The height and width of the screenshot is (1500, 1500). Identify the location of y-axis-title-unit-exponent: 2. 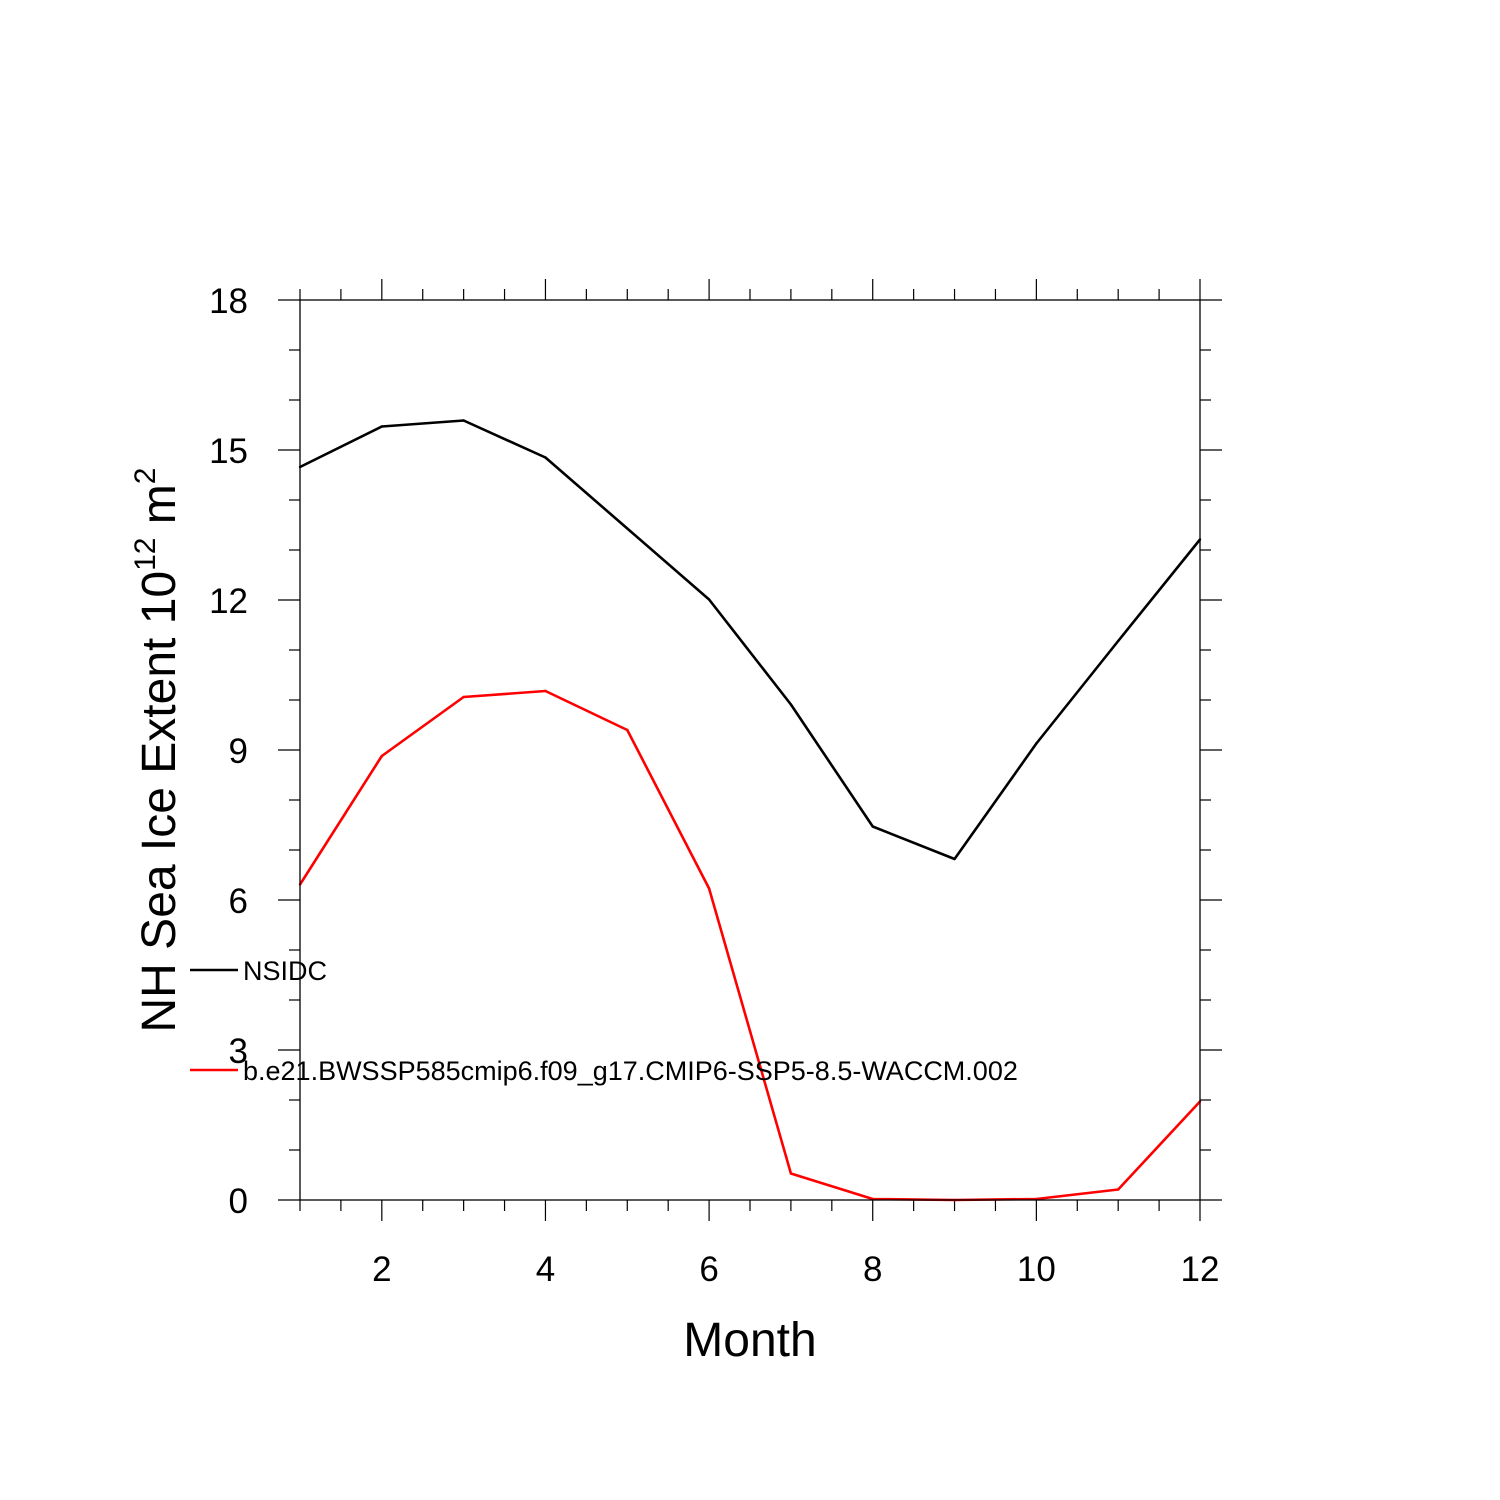
(145, 476).